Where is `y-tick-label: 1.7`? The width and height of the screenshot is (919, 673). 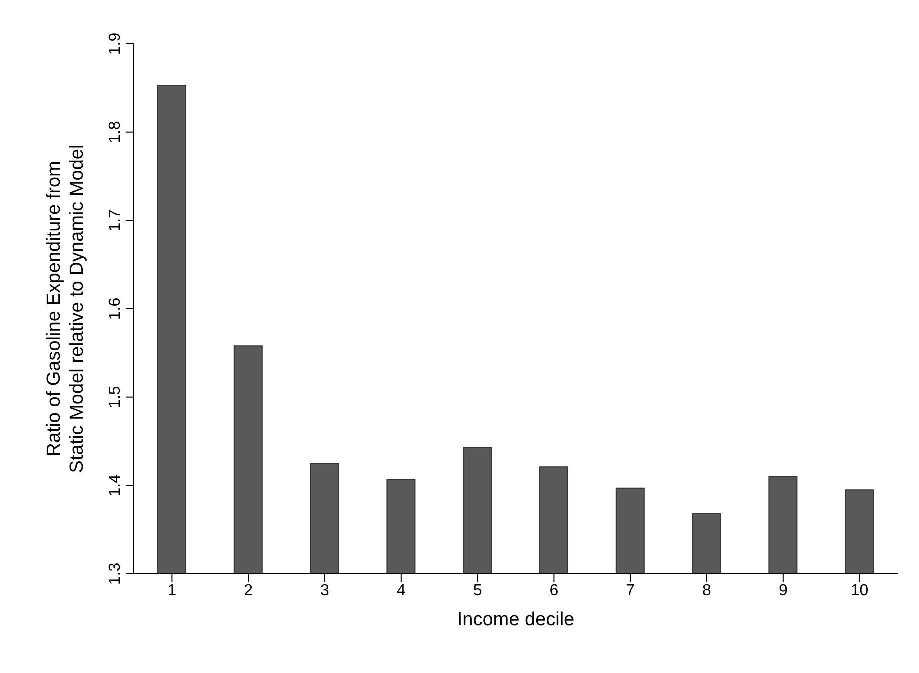
y-tick-label: 1.7 is located at coordinates (115, 220).